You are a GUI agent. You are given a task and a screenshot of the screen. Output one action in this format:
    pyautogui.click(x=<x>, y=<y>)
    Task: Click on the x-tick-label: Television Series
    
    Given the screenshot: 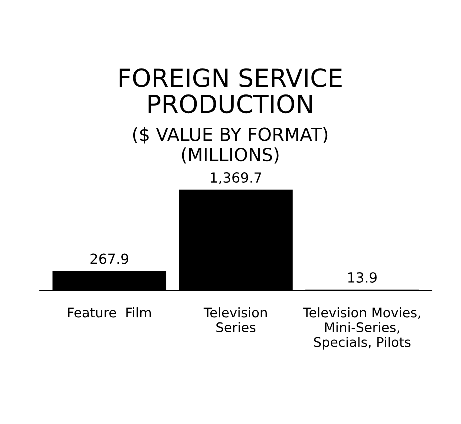 What is the action you would take?
    pyautogui.click(x=235, y=320)
    